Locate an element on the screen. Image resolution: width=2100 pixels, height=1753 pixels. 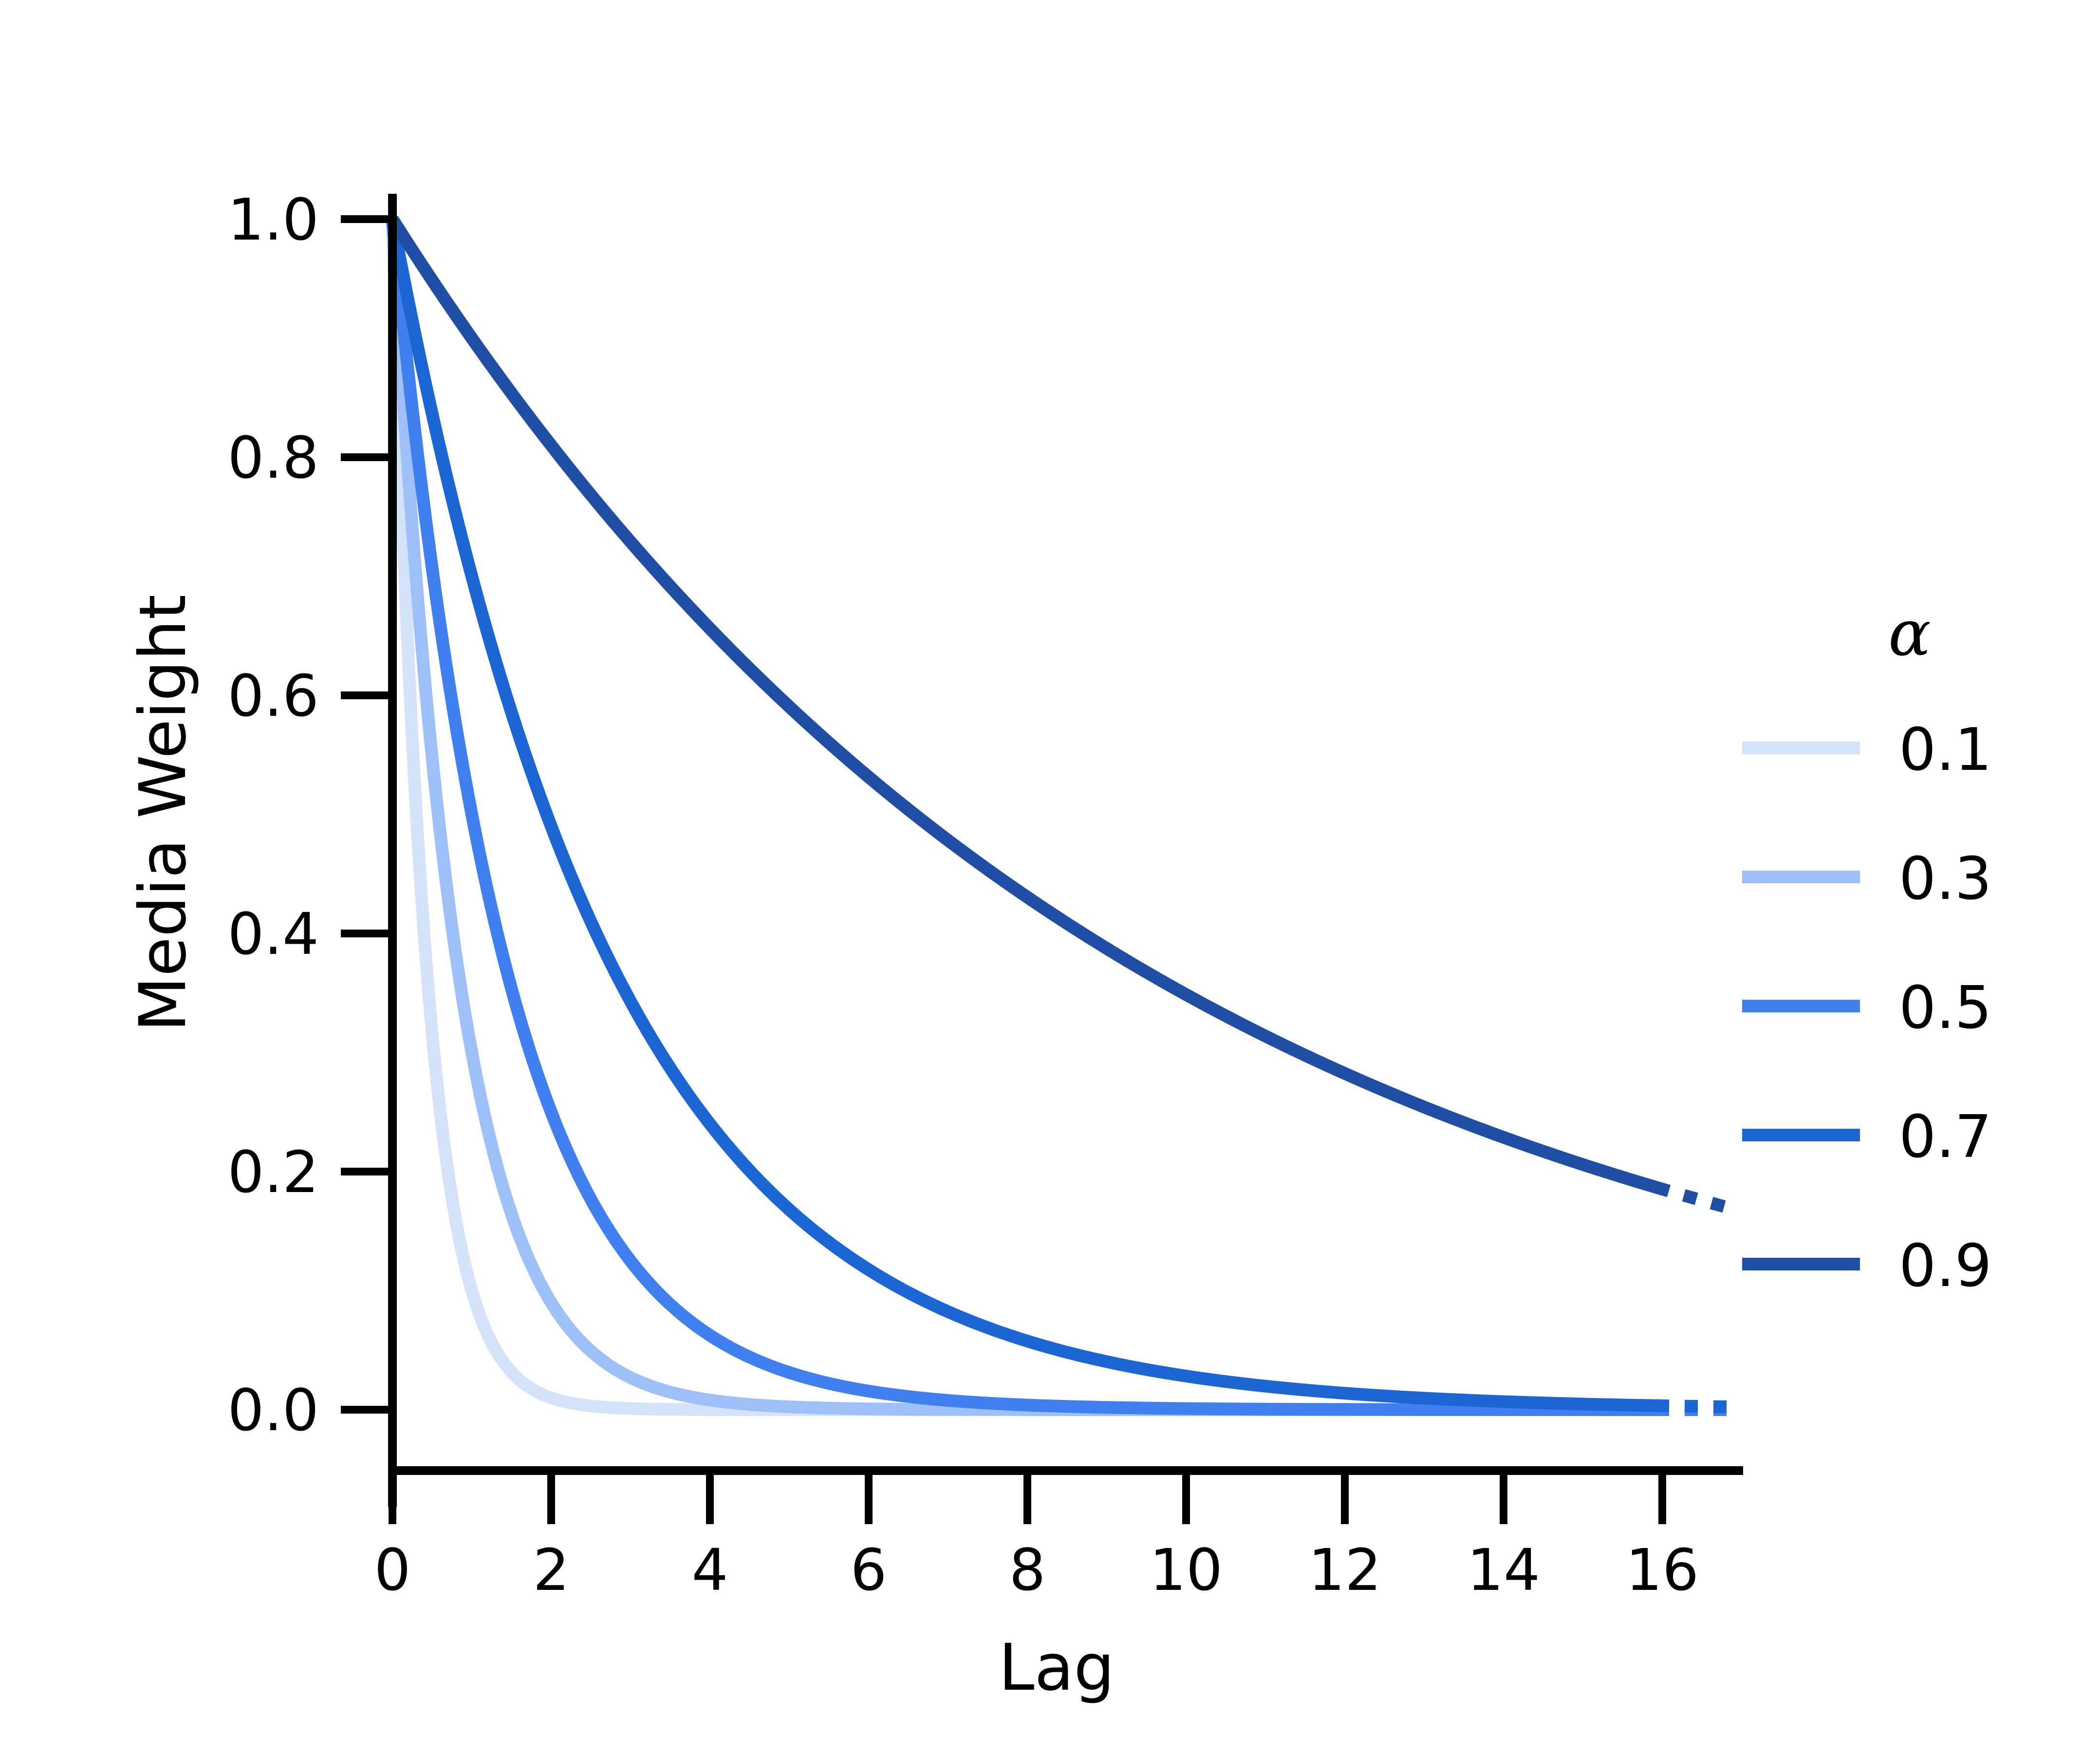
legend-label-0-1: 0.1 is located at coordinates (1946, 750).